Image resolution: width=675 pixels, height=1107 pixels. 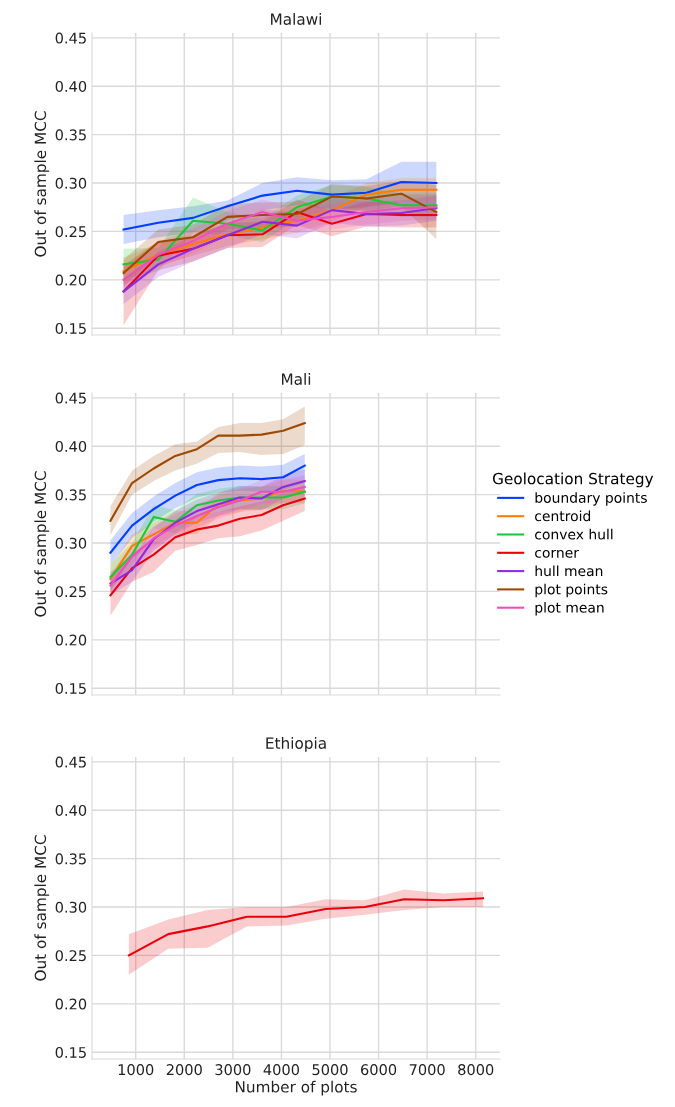 I want to click on x-tick-label: 3000, so click(x=233, y=1070).